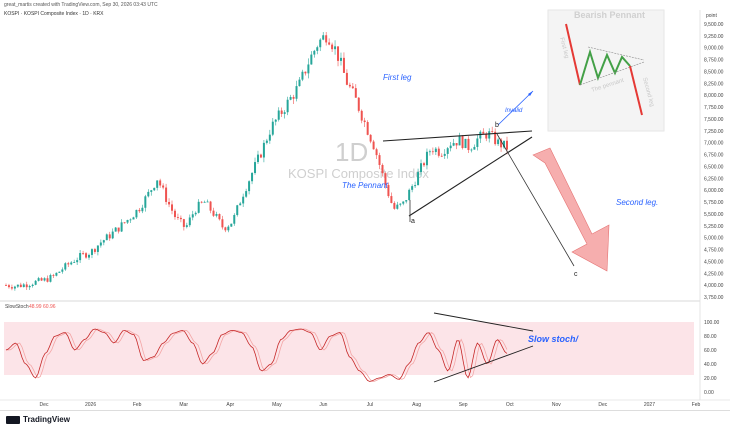 The image size is (730, 428). Describe the element at coordinates (710, 351) in the screenshot. I see `osc-tick-label: 60.00` at that location.